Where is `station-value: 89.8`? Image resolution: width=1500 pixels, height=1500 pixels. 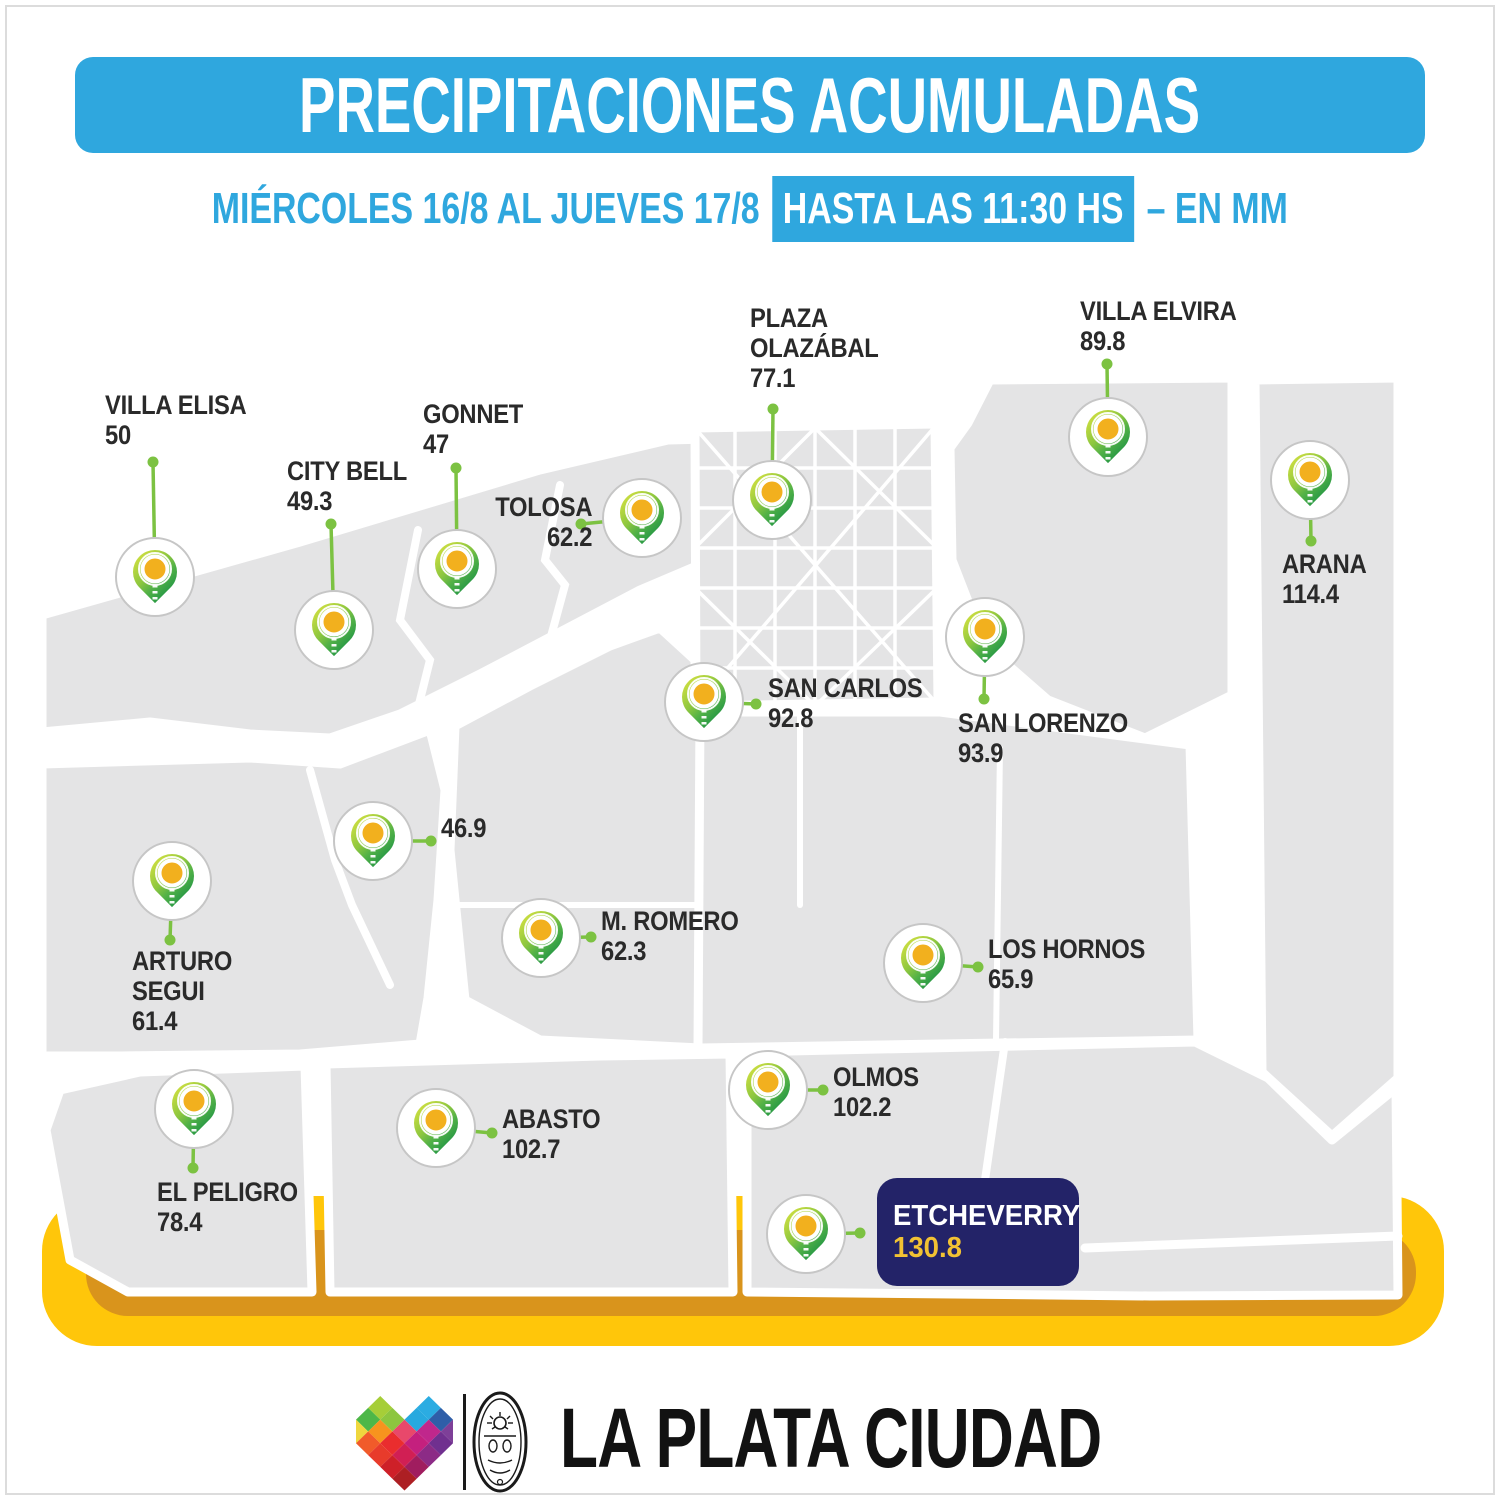
station-value: 89.8 is located at coordinates (1103, 341).